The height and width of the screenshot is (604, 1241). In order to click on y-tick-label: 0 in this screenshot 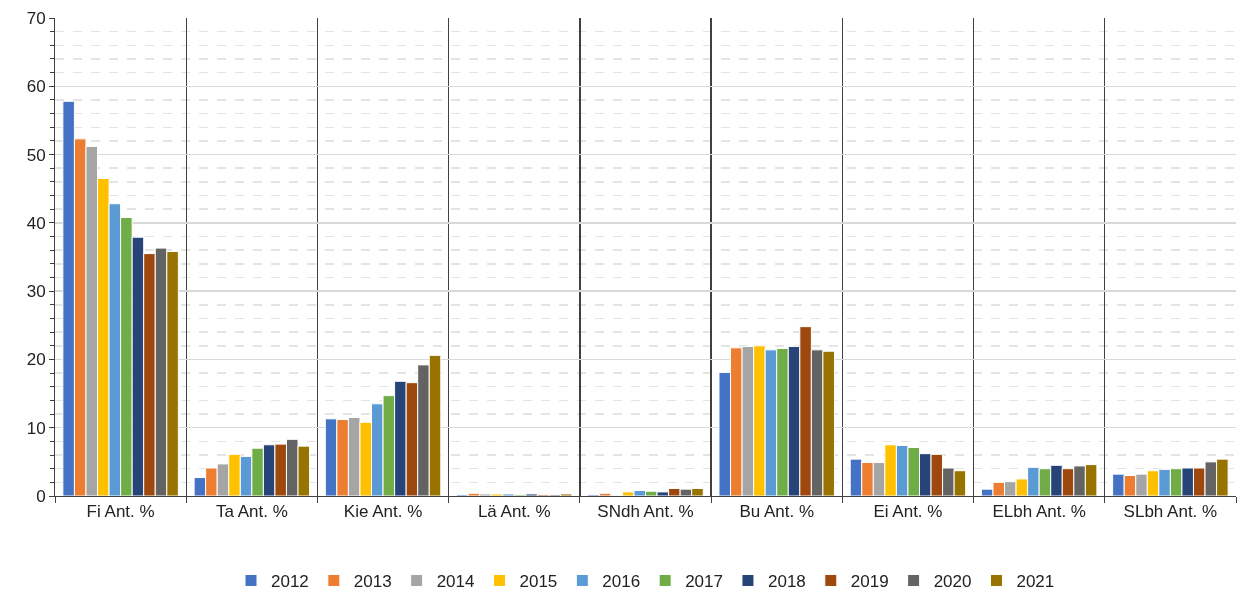, I will do `click(41, 496)`.